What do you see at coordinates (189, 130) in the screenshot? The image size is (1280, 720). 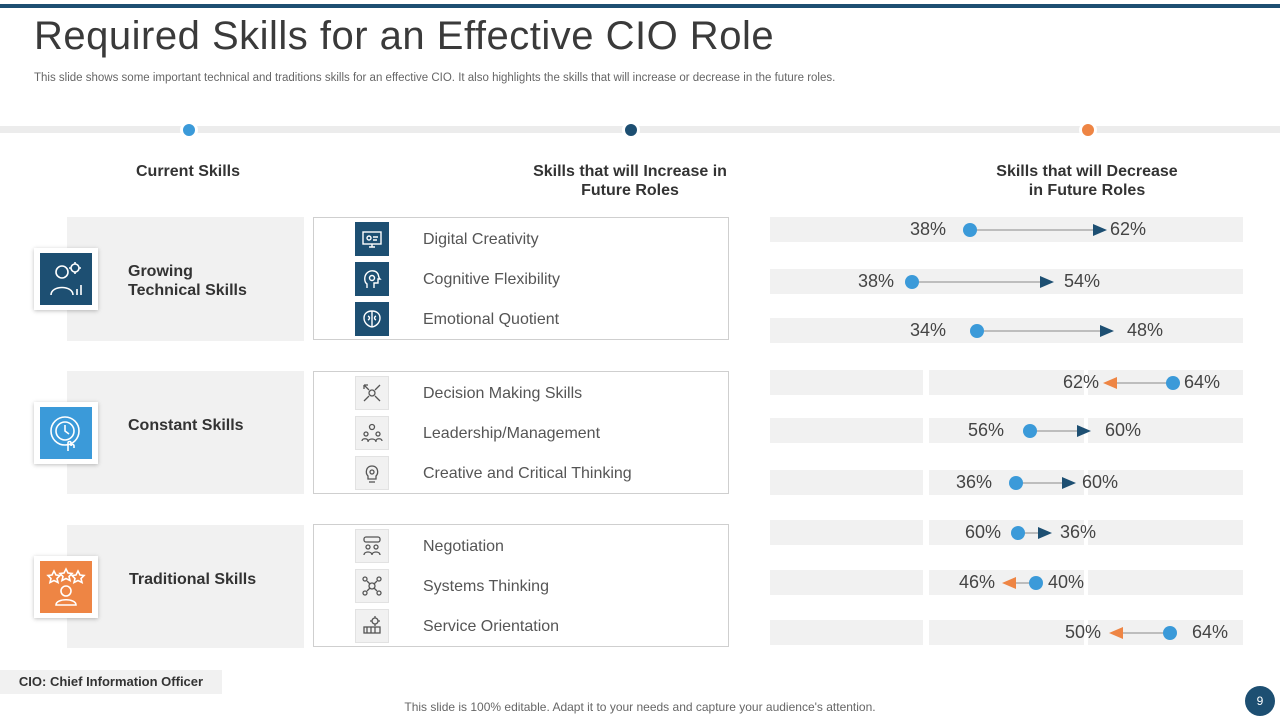 I see `timeline-dot-current` at bounding box center [189, 130].